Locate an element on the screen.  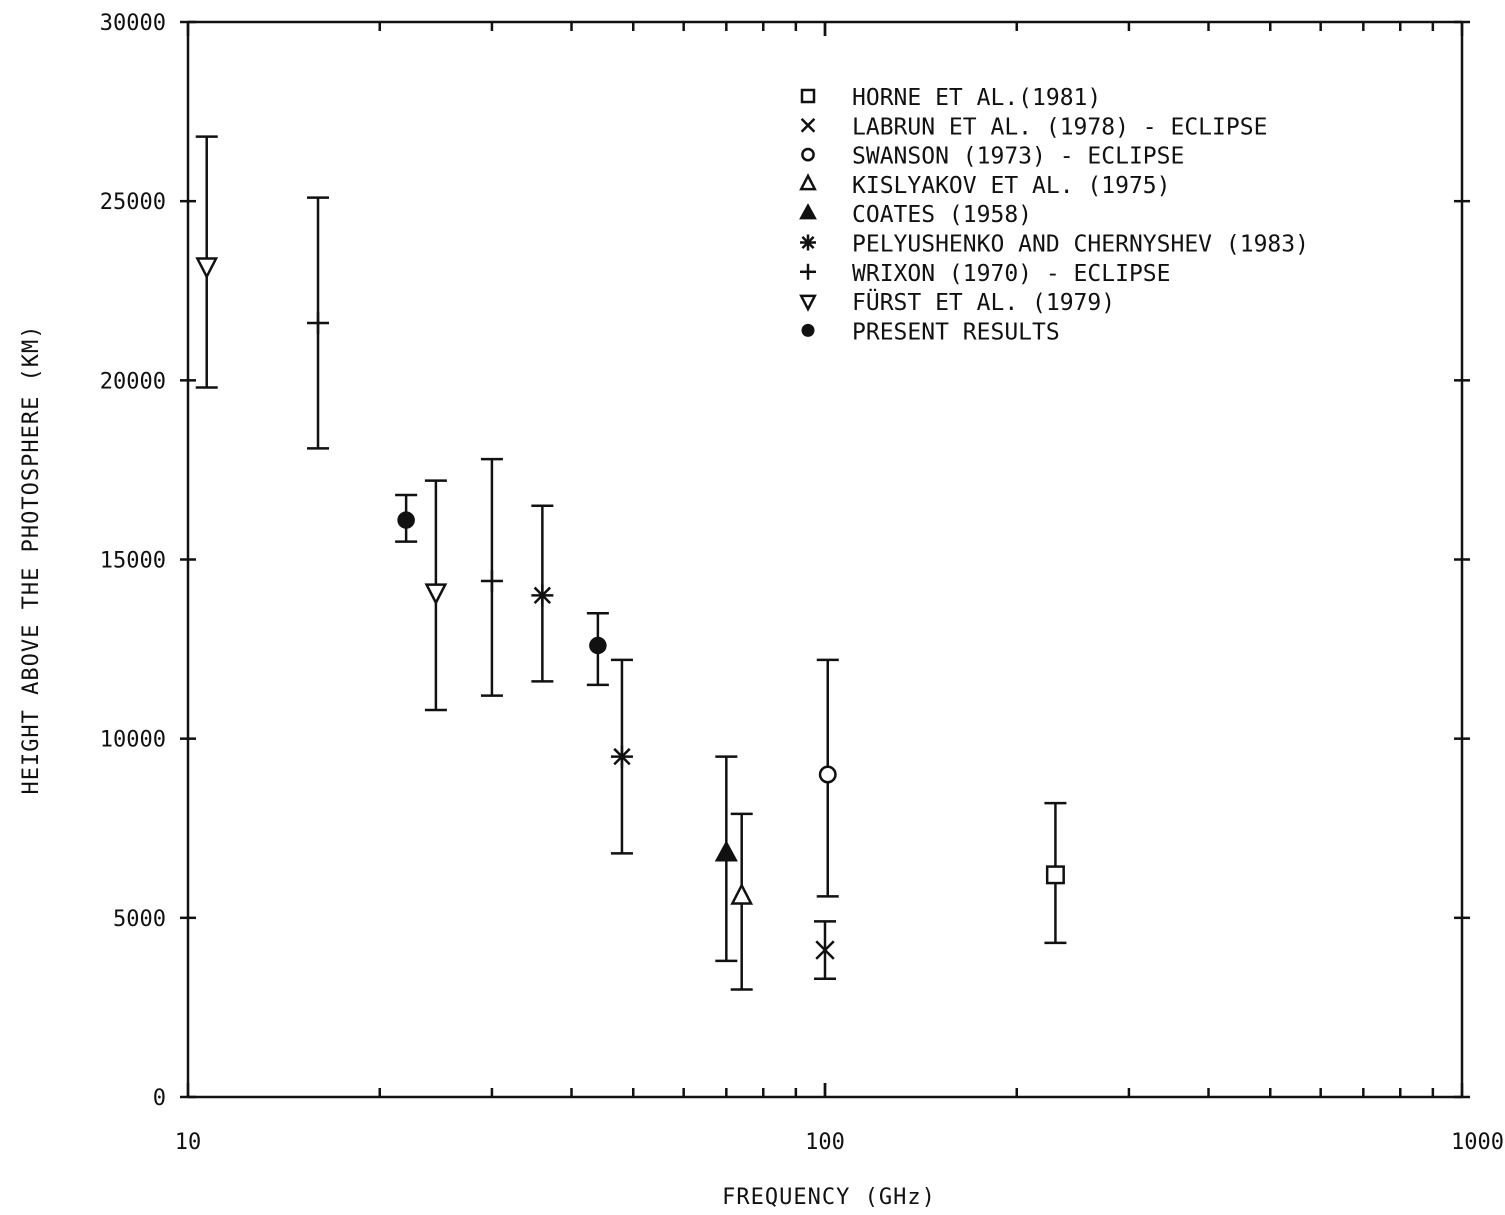
legend-item: PELYUSHENKO AND CHERNYSHEV (1983) is located at coordinates (1054, 245).